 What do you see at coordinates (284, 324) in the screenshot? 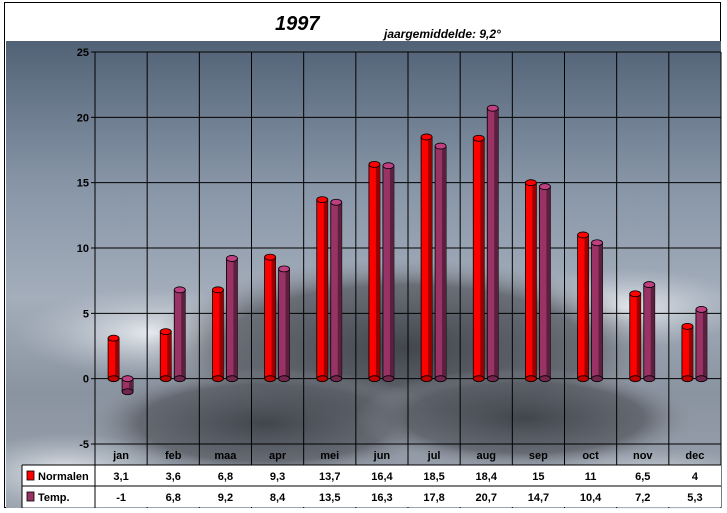
I see `bar-temp-apr` at bounding box center [284, 324].